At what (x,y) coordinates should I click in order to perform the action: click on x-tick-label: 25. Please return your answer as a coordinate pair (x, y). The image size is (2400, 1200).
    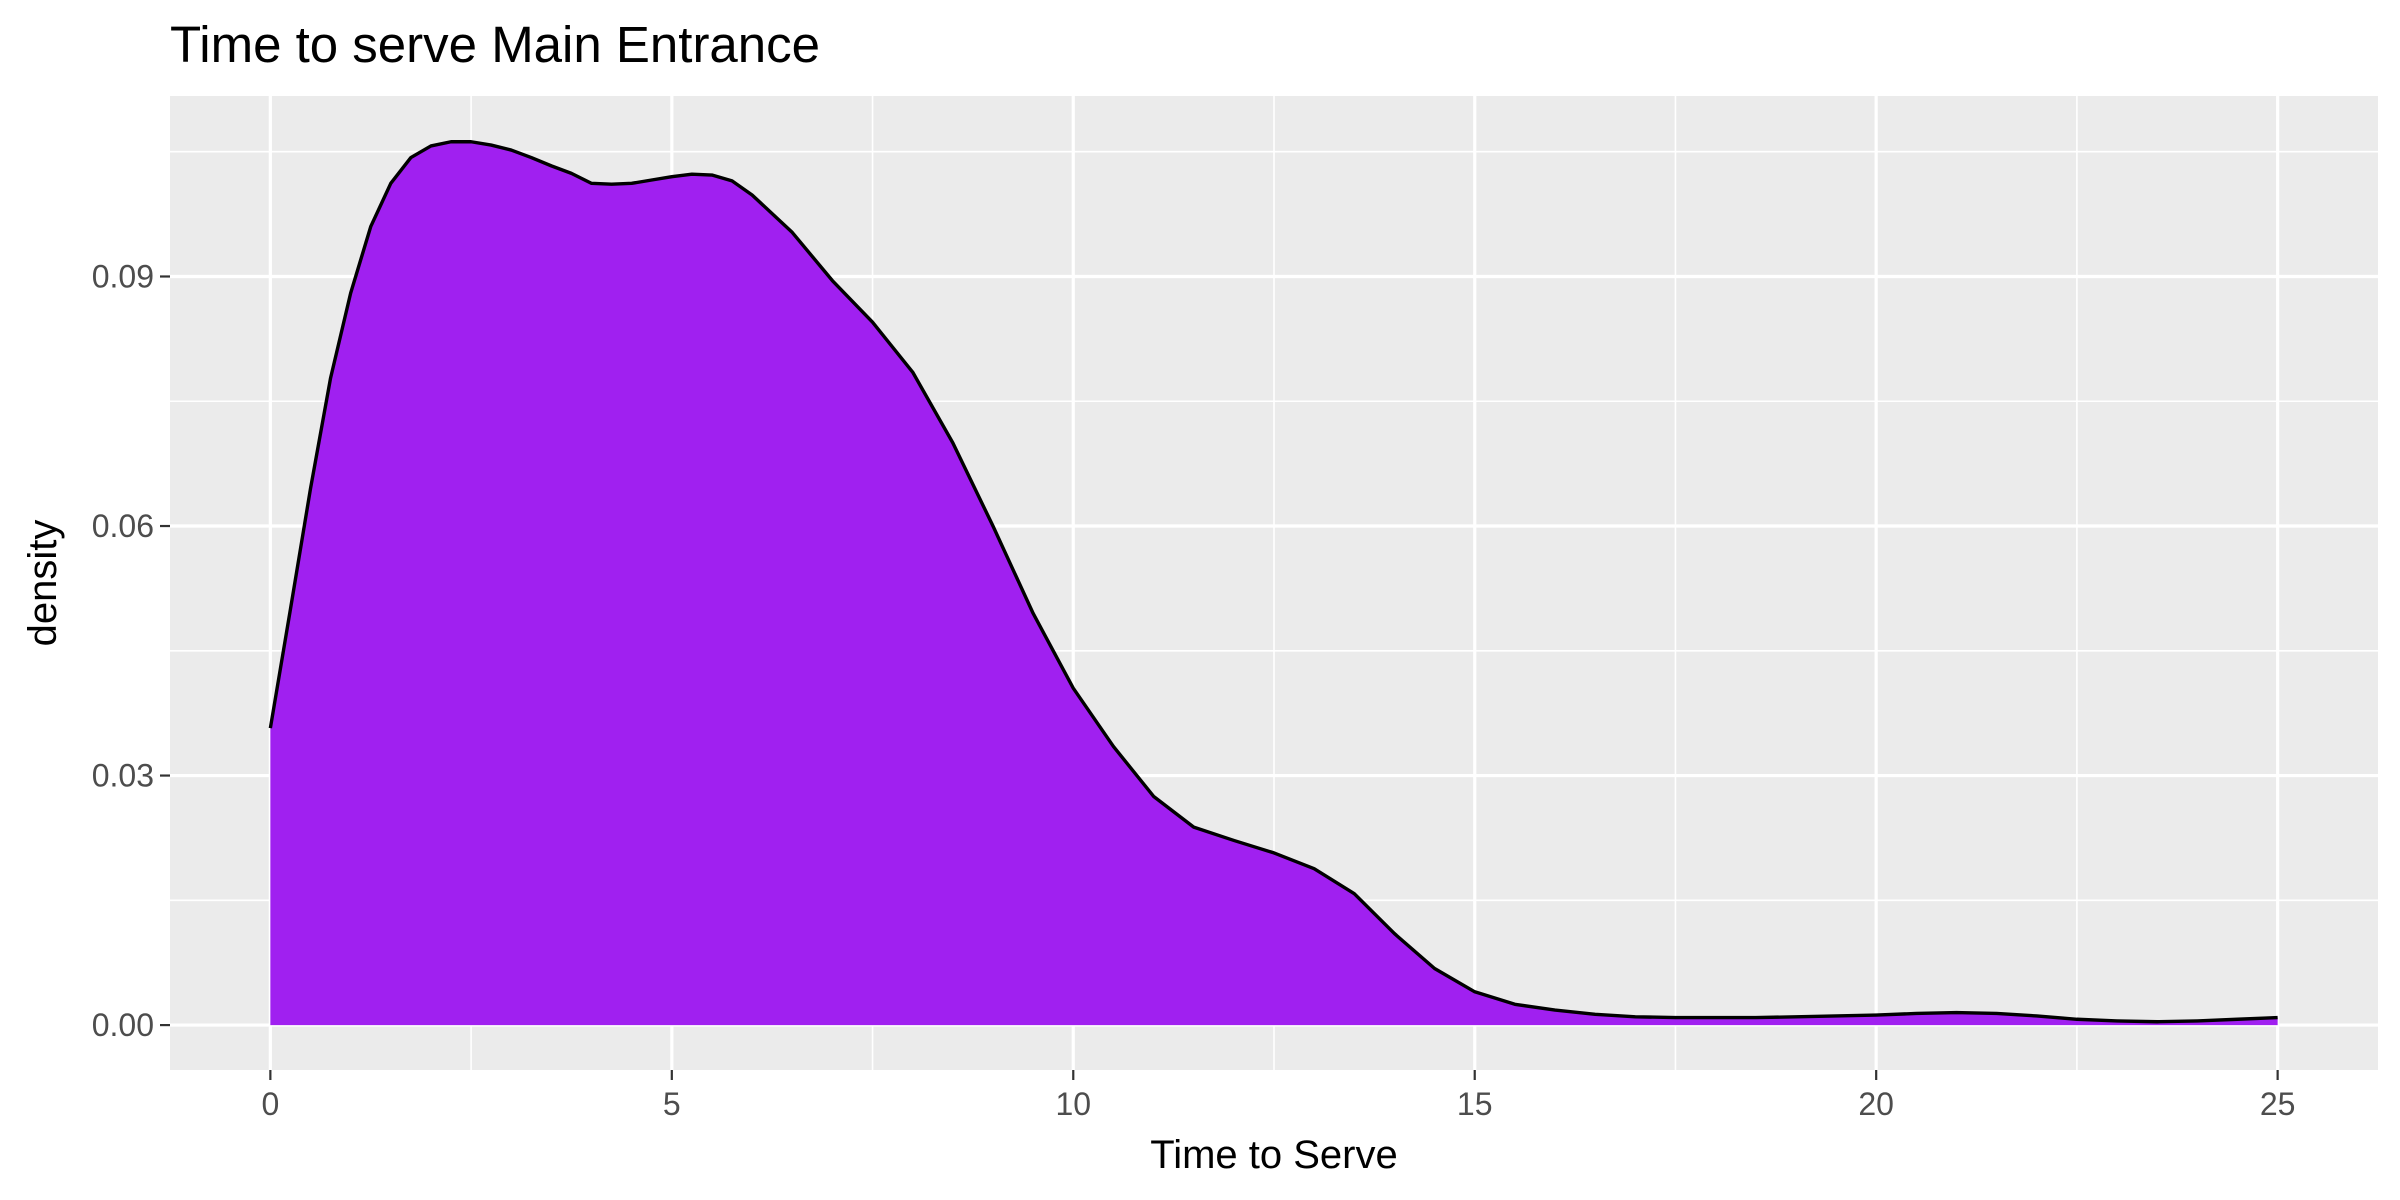
    Looking at the image, I should click on (2278, 1104).